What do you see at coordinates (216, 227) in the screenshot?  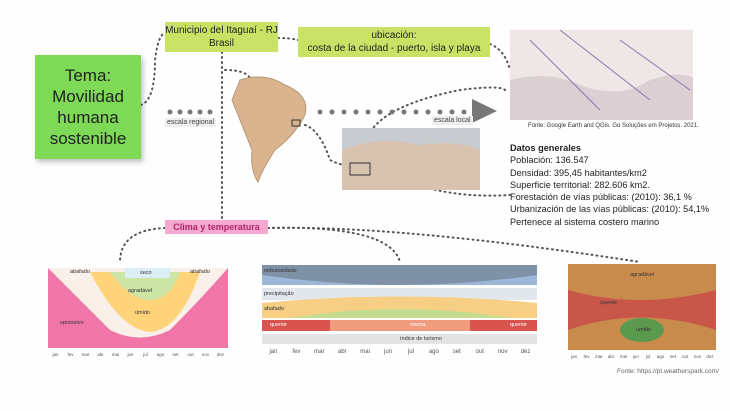 I see `climate-label: Clima y temperatura` at bounding box center [216, 227].